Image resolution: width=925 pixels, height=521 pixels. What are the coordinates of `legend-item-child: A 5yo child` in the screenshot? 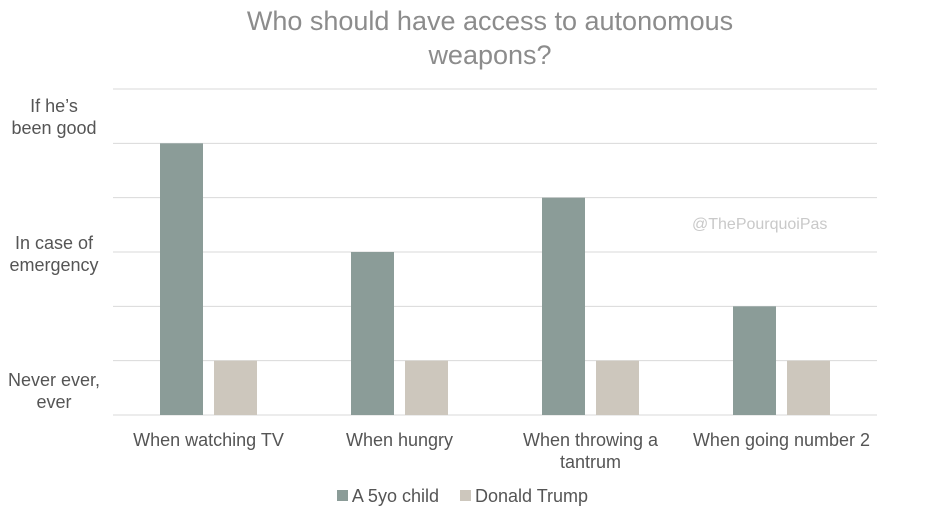 It's located at (387, 496).